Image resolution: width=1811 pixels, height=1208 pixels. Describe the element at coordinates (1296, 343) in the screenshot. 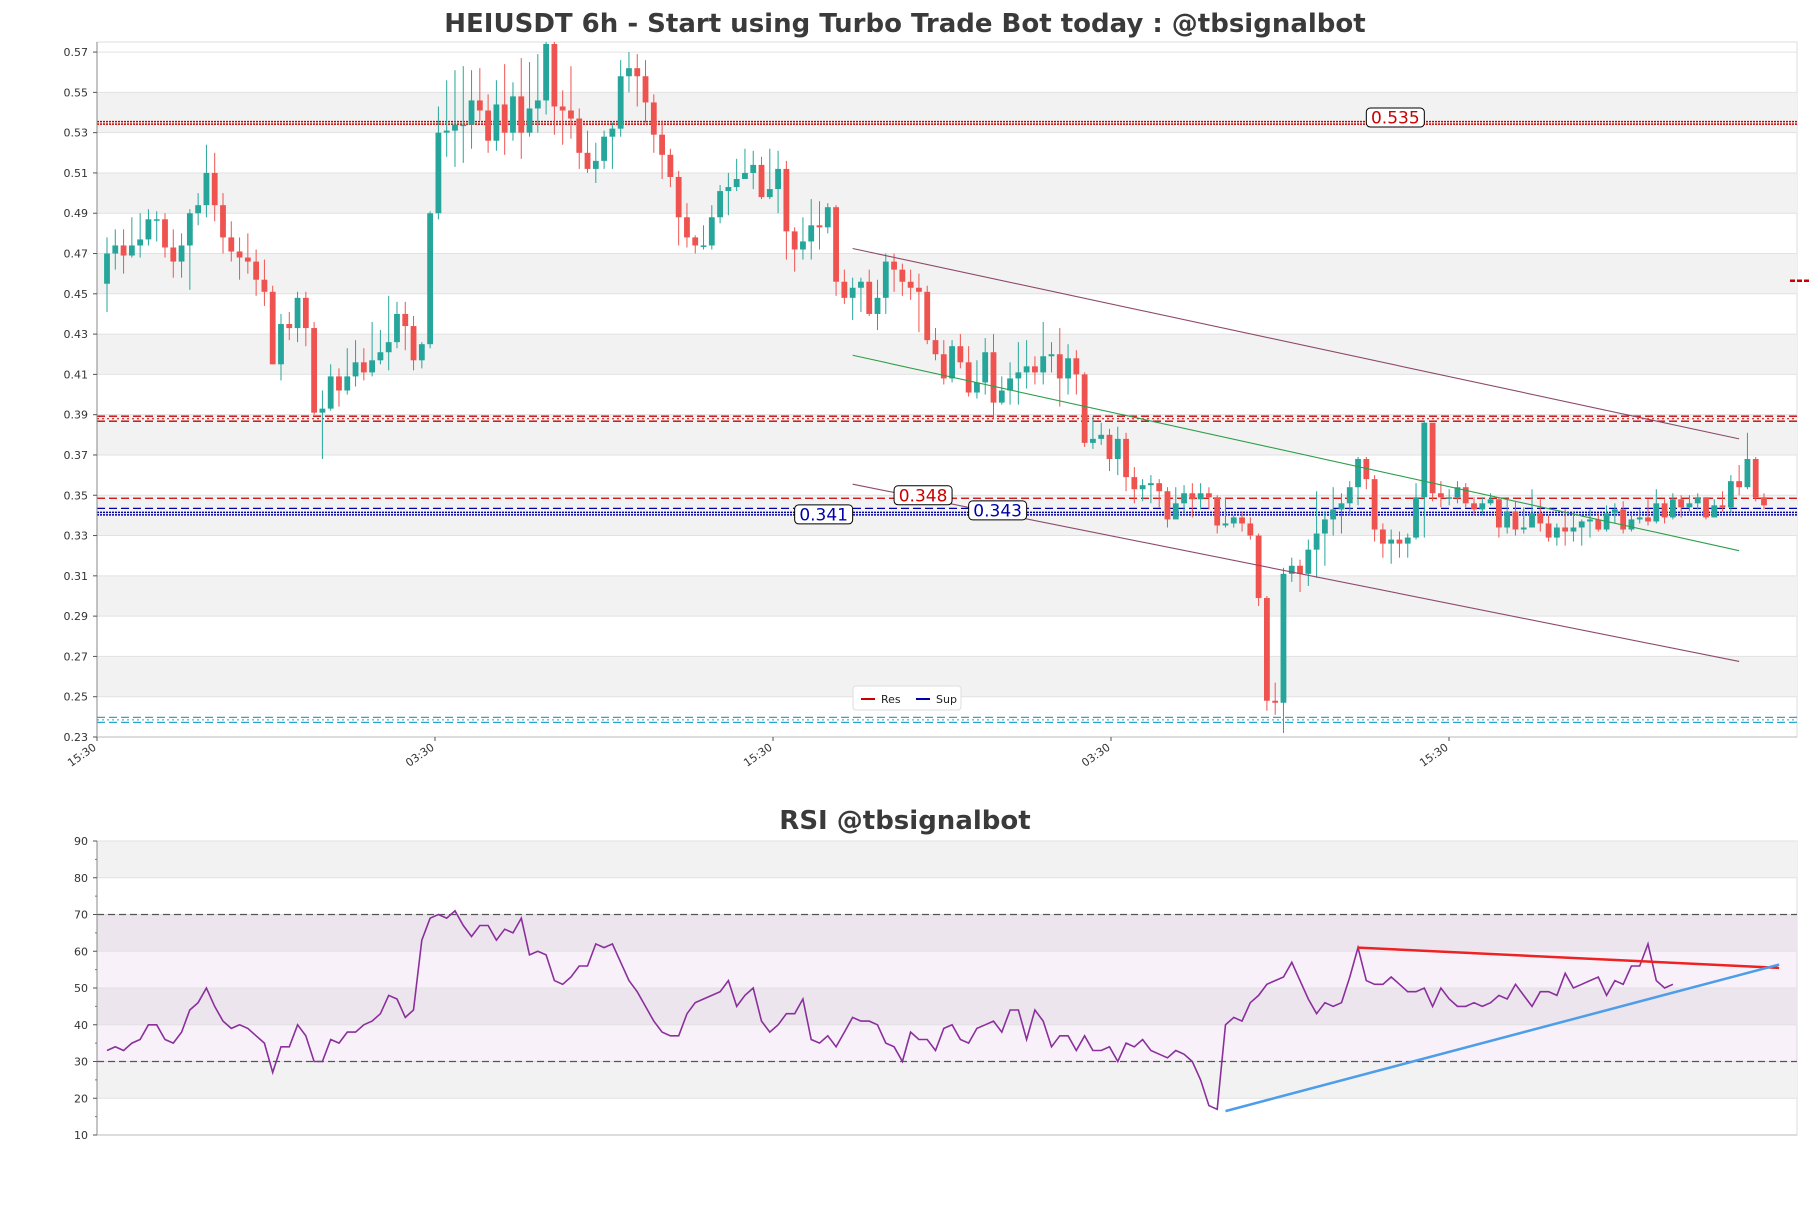

I see `channel-line` at that location.